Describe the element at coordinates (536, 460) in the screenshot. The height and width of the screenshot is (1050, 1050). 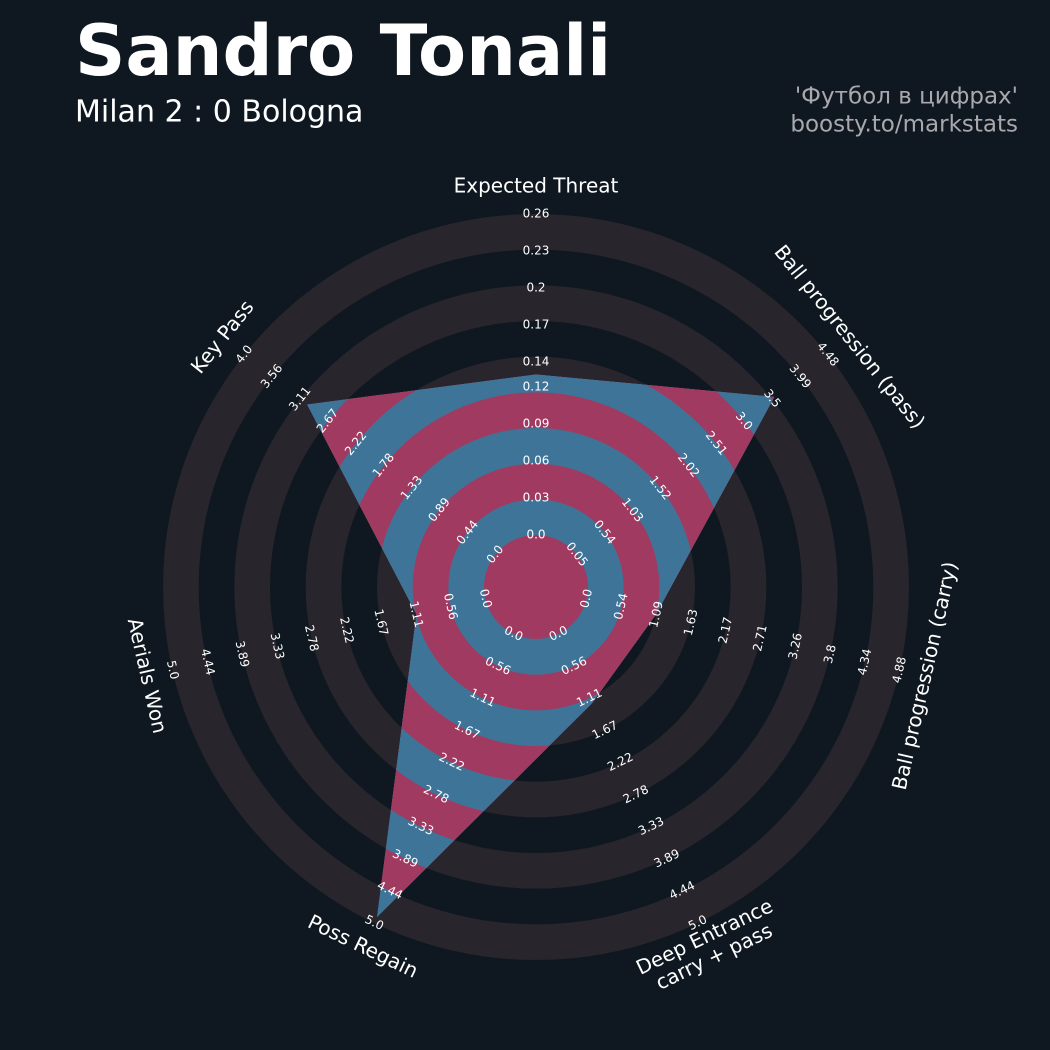
I see `tick-label: 0.06` at that location.